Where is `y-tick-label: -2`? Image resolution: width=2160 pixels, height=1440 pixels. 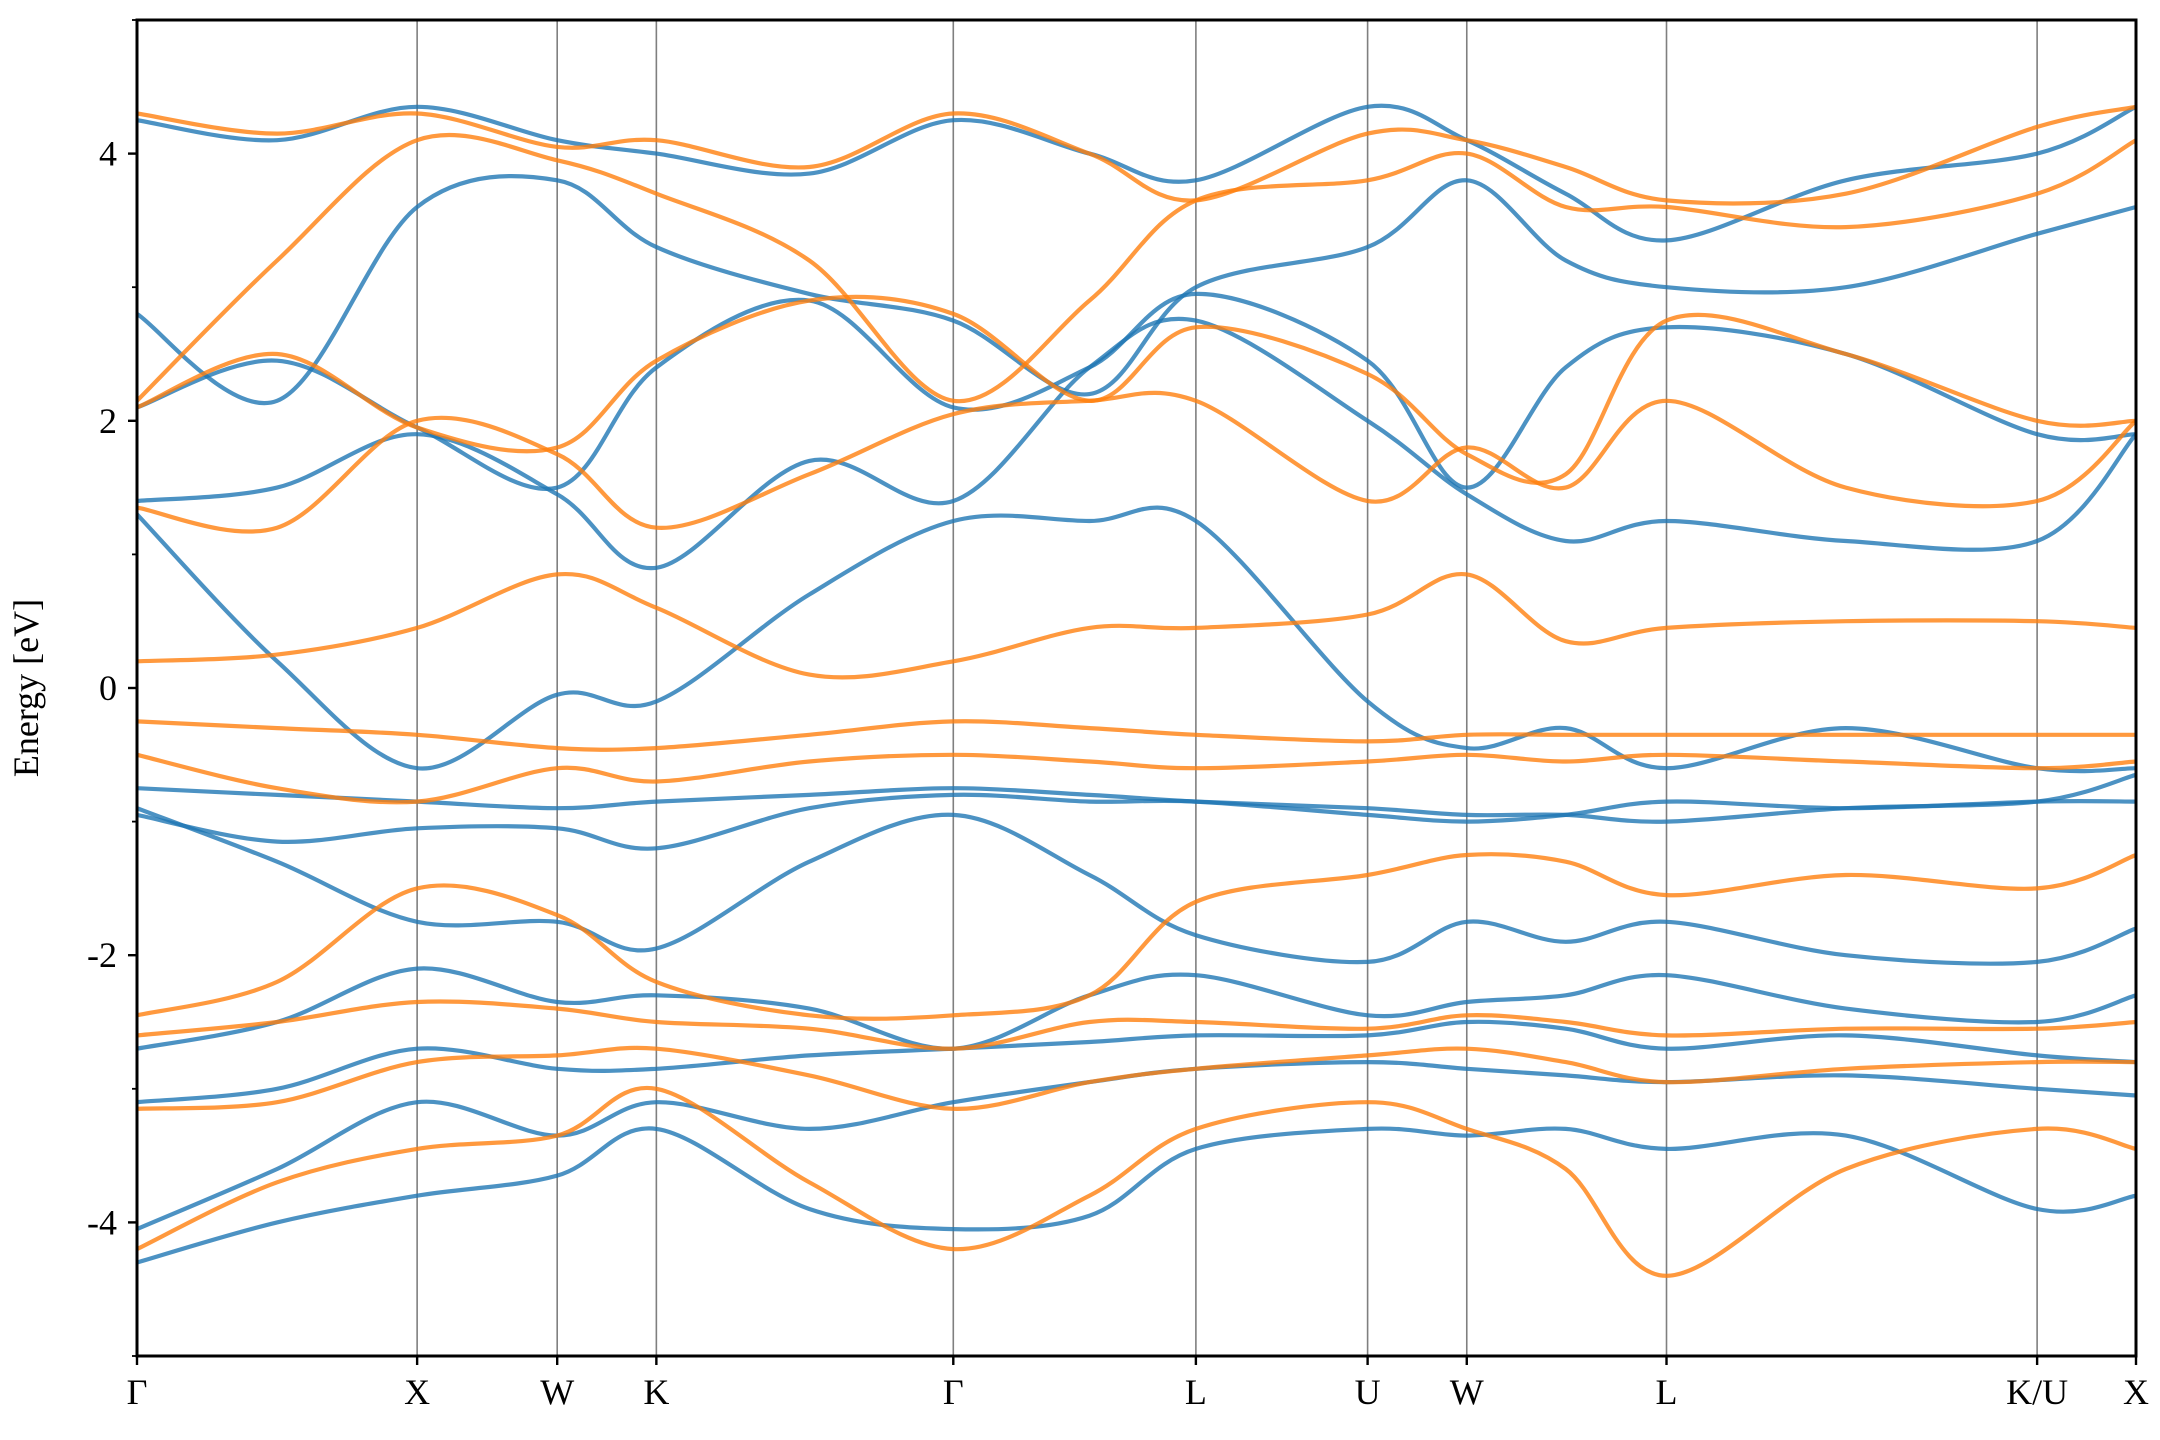
y-tick-label: -2 is located at coordinates (102, 955).